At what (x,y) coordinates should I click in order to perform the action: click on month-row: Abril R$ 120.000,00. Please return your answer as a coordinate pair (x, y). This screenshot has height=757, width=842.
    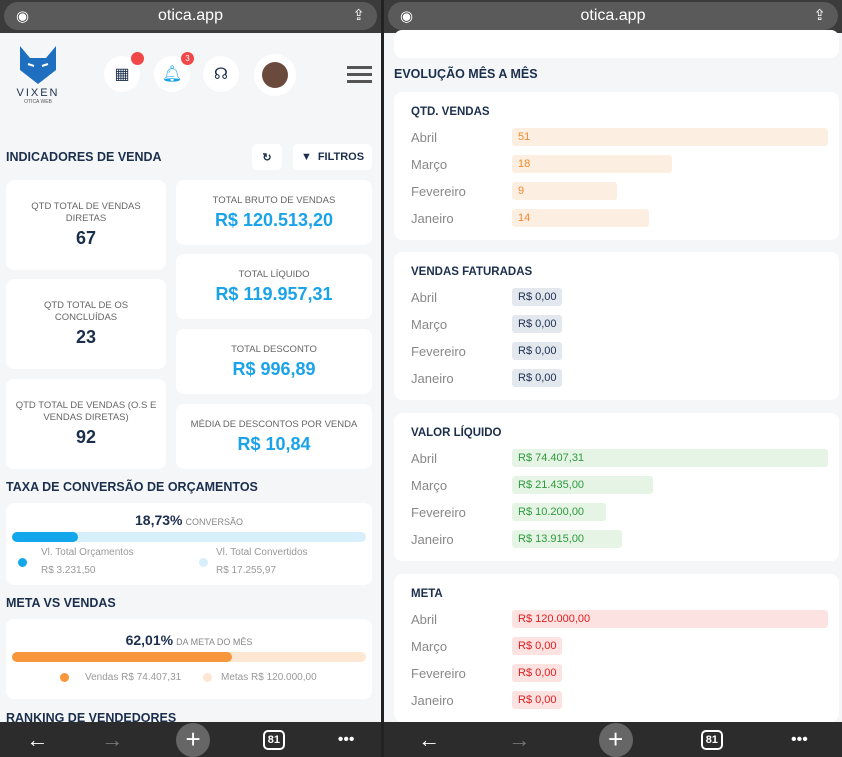
    Looking at the image, I should click on (619, 619).